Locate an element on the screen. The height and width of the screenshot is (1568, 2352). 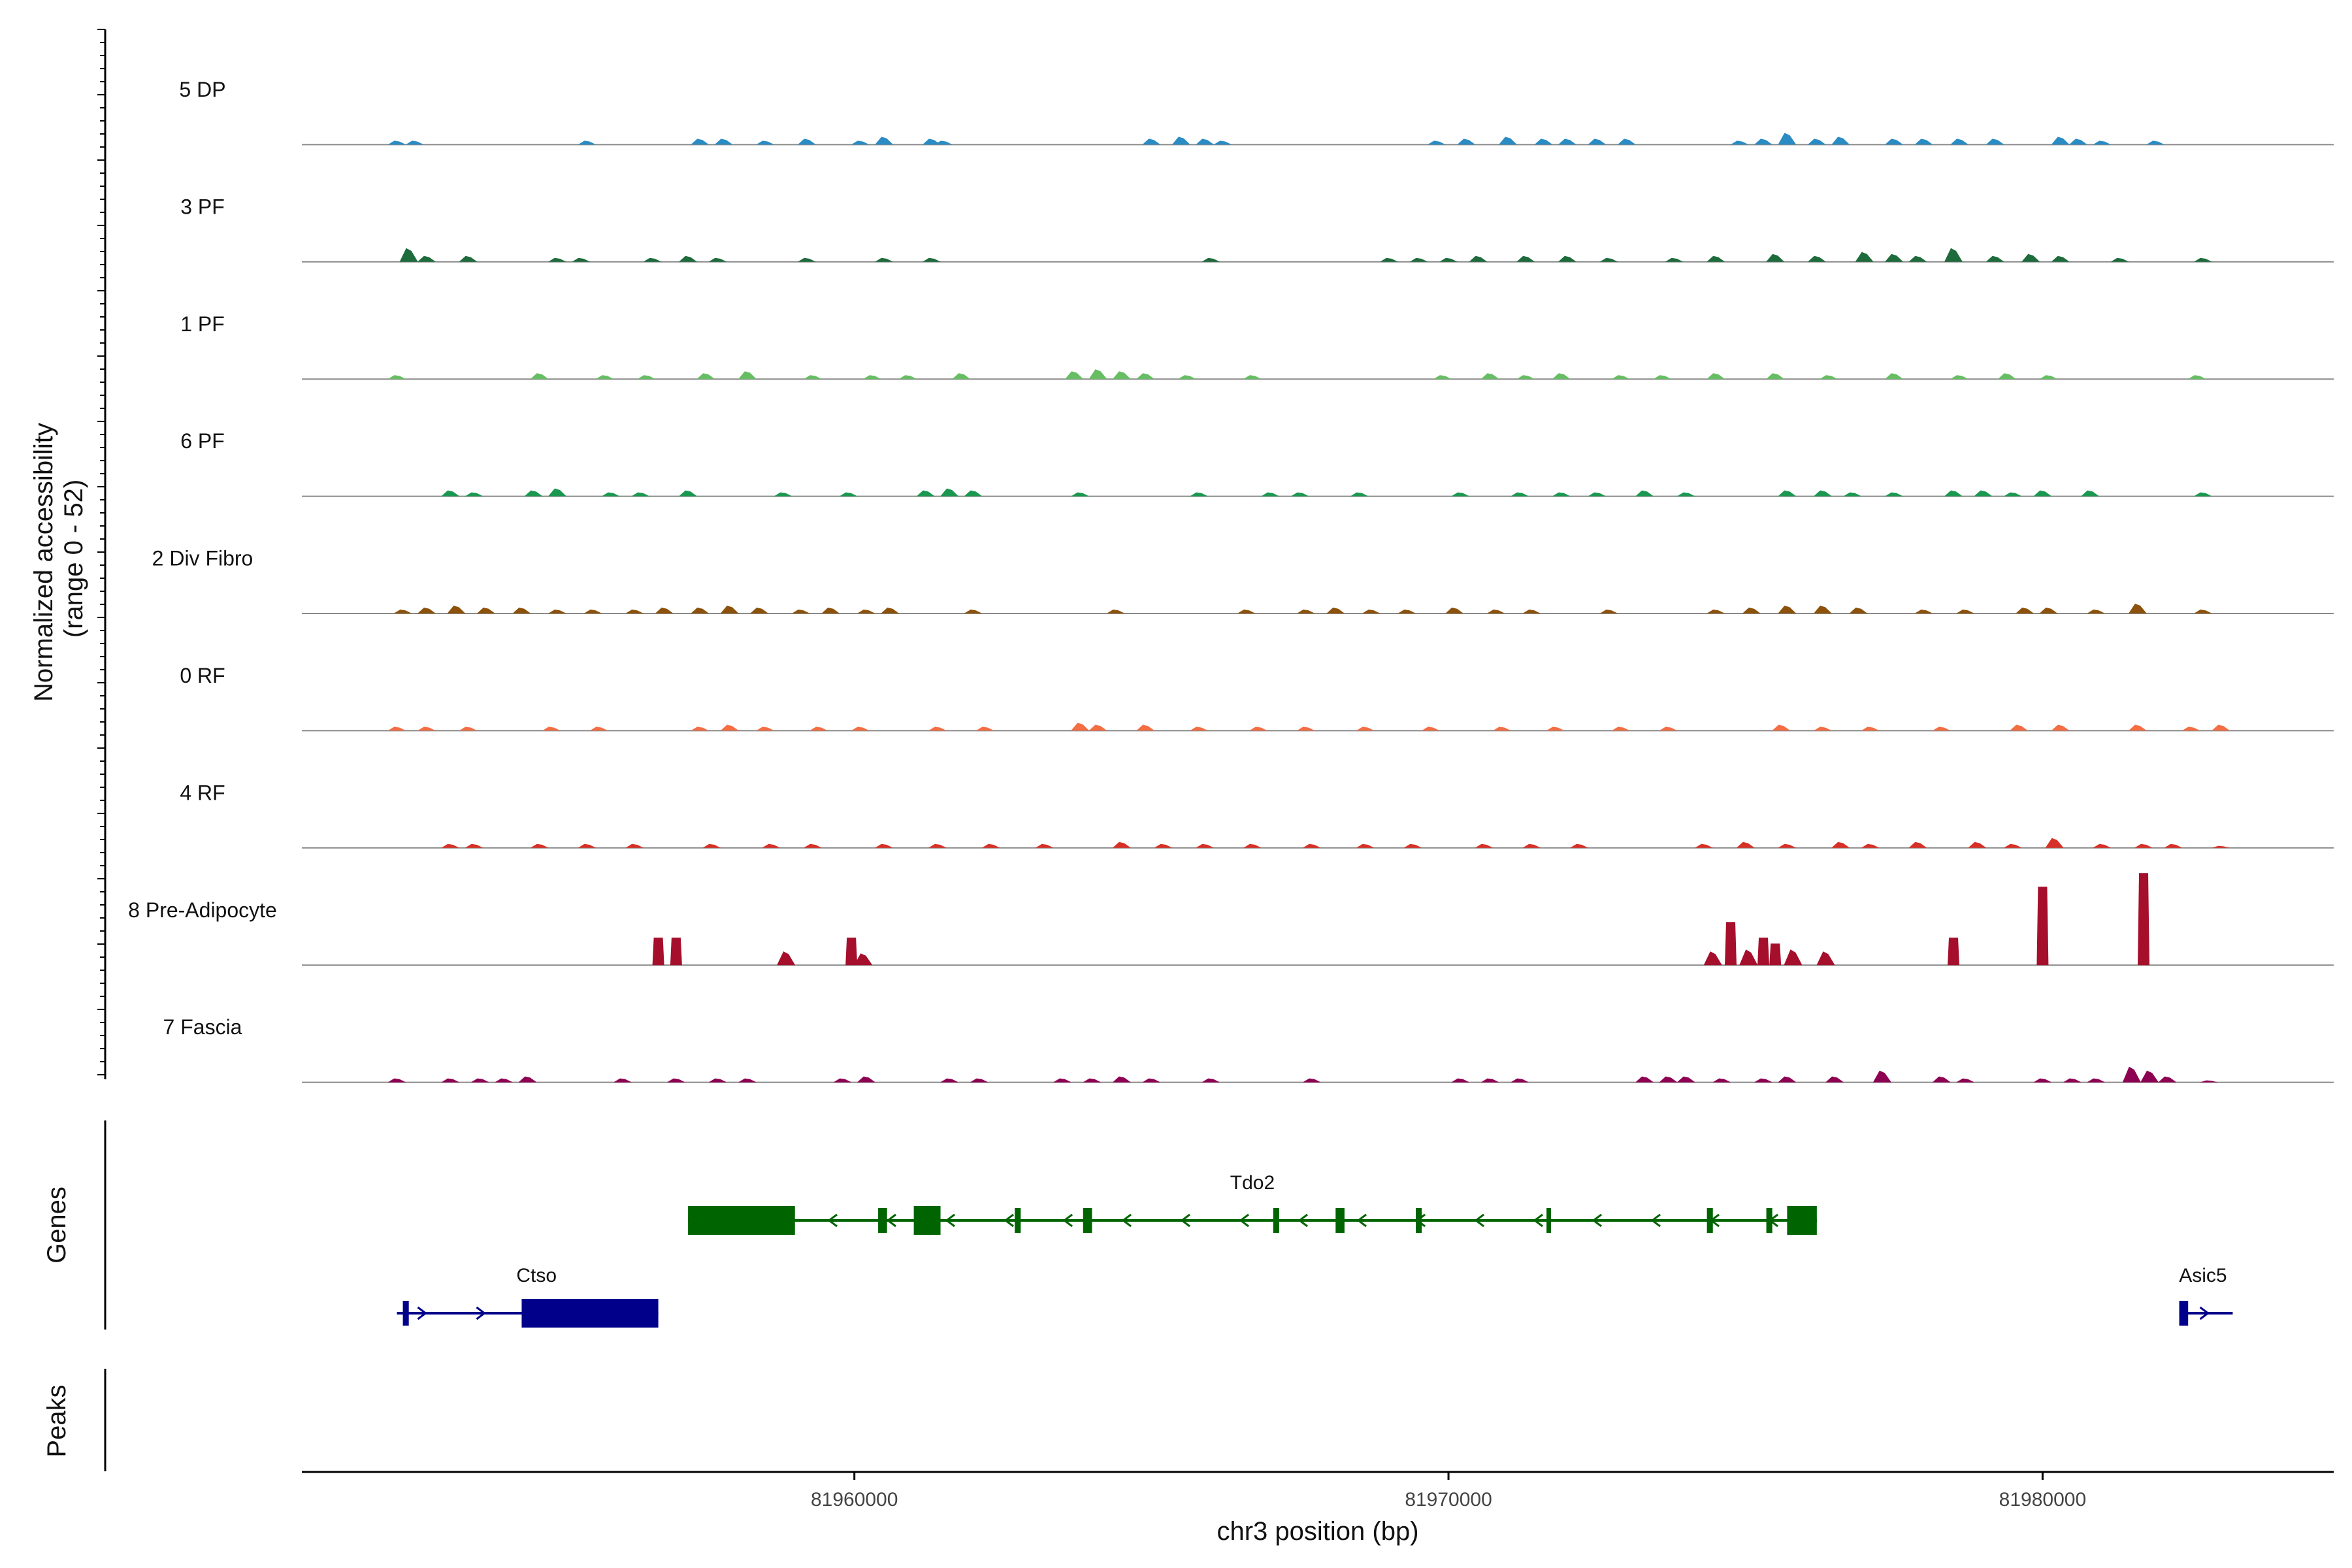
track-1-pf: 1 PF is located at coordinates (1257, 346).